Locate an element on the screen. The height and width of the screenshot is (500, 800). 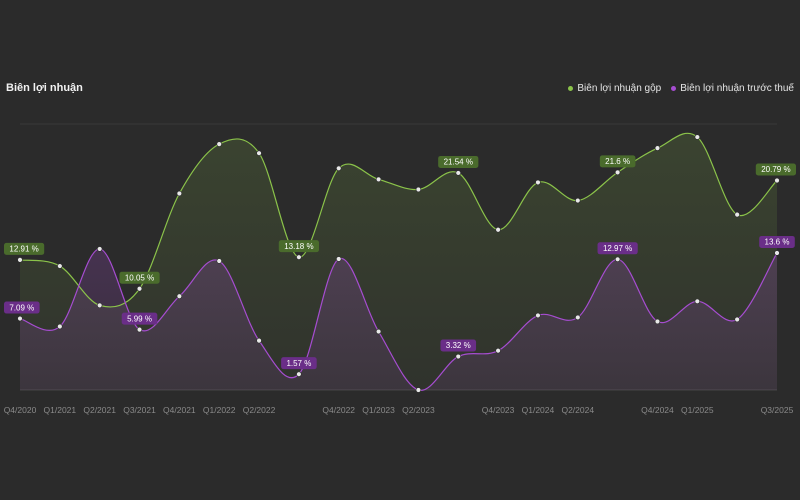
chart-title: Biên lợi nhuận is located at coordinates (44, 88).